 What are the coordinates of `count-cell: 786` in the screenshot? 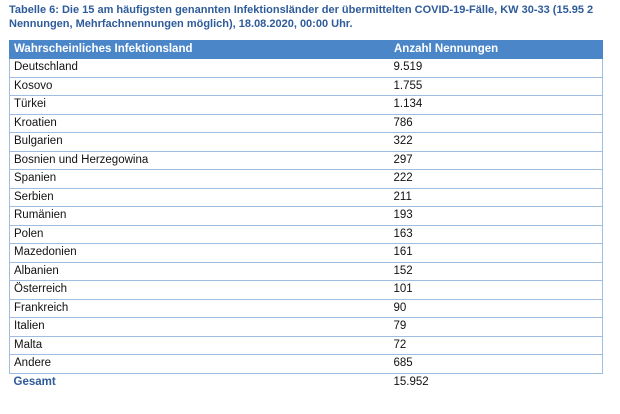 It's located at (496, 123).